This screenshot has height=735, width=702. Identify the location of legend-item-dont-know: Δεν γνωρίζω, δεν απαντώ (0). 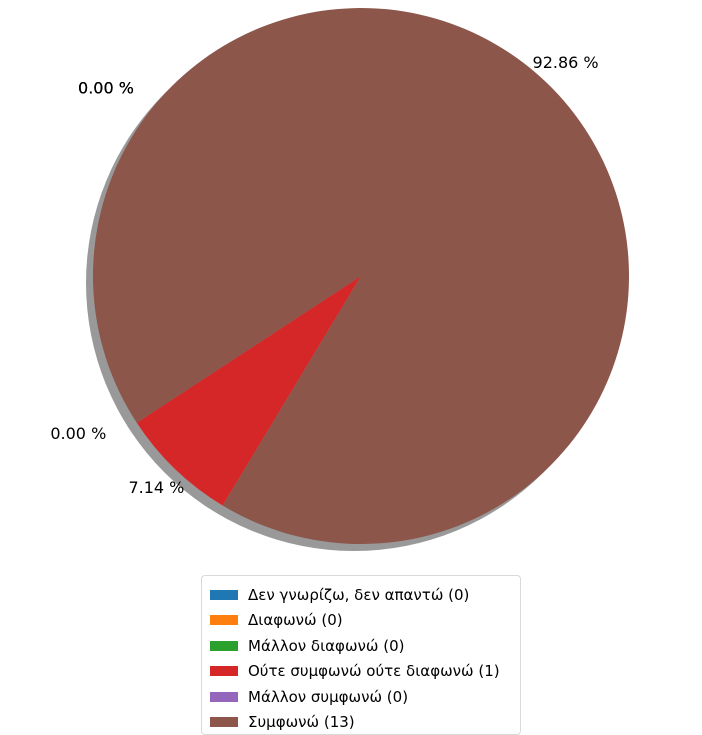
(361, 595).